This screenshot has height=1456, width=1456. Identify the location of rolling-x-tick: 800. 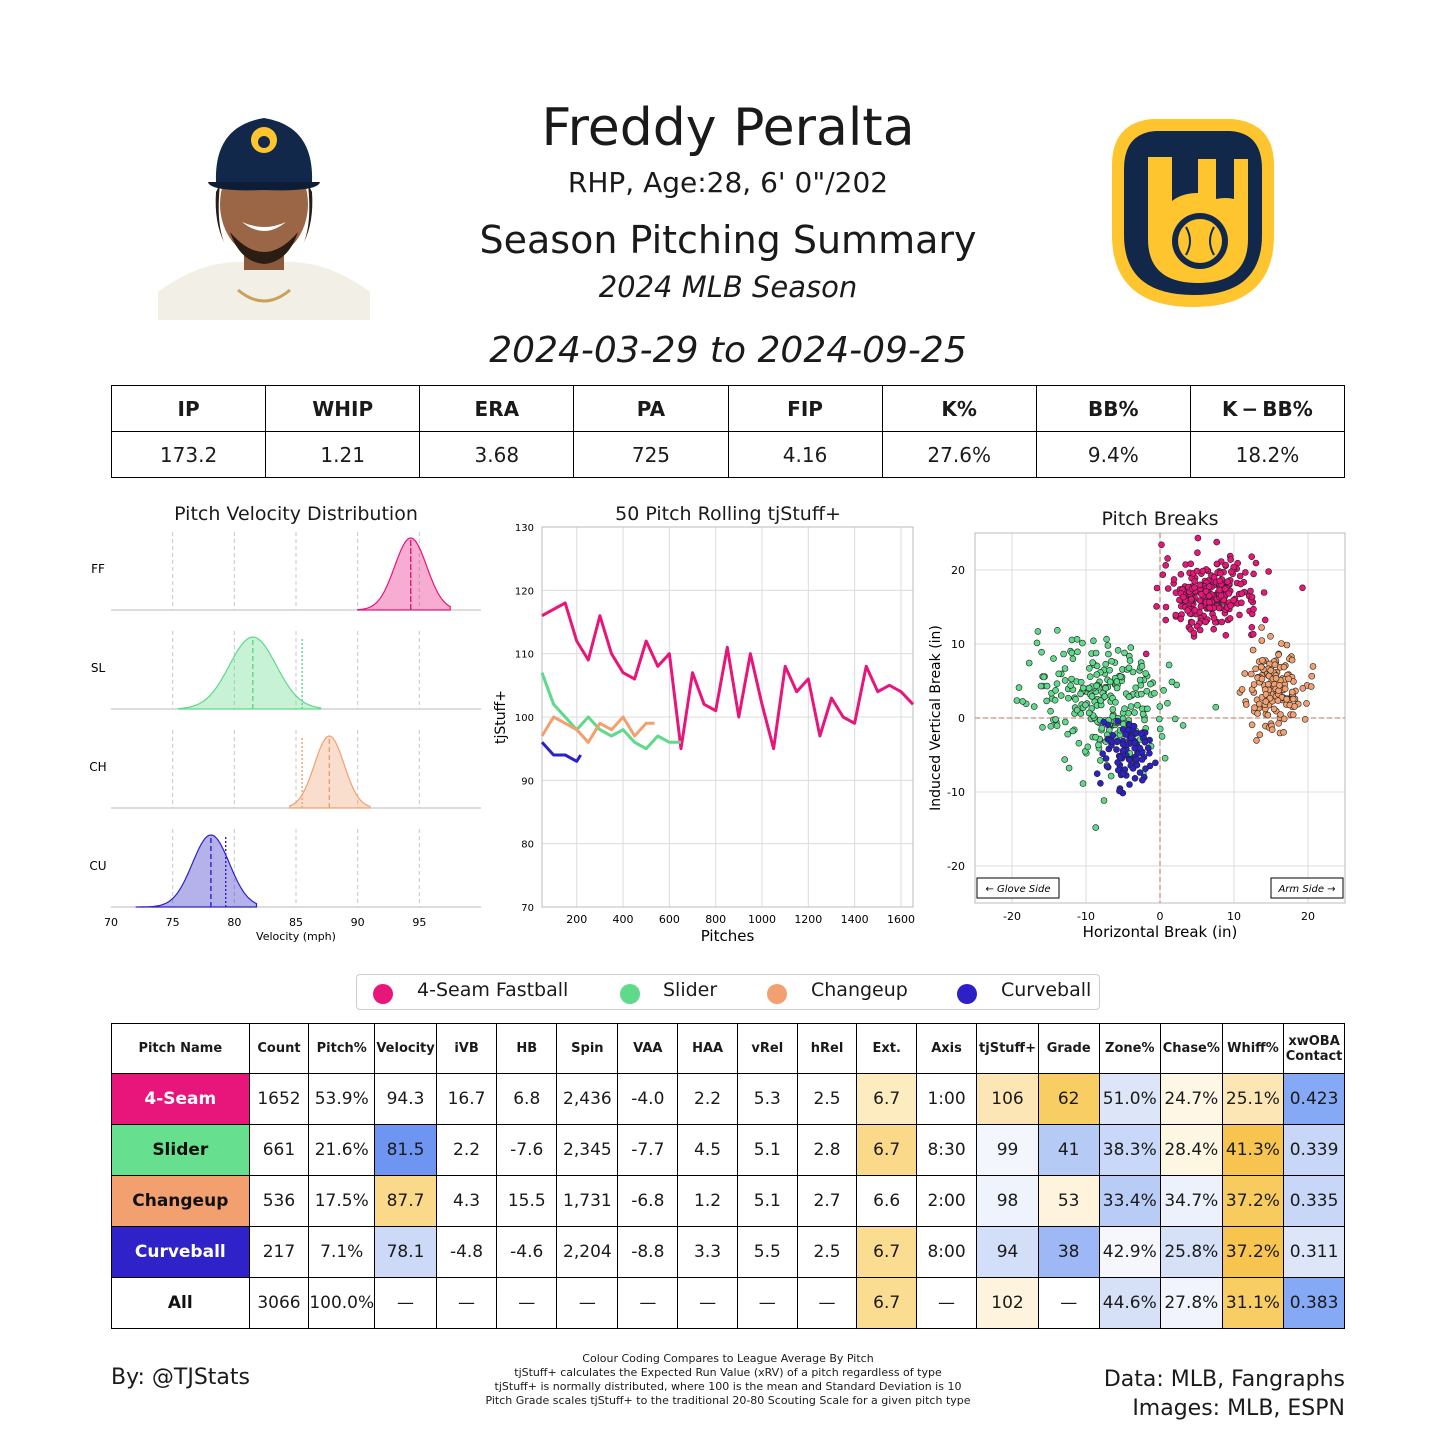
(715, 919).